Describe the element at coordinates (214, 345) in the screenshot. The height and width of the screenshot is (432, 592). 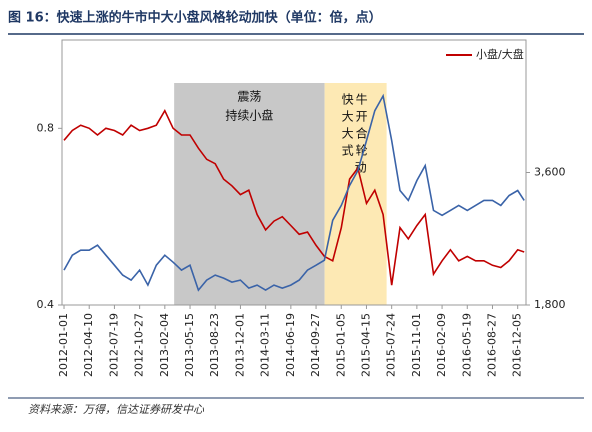
I see `x-tick-label: 2013-08-23` at that location.